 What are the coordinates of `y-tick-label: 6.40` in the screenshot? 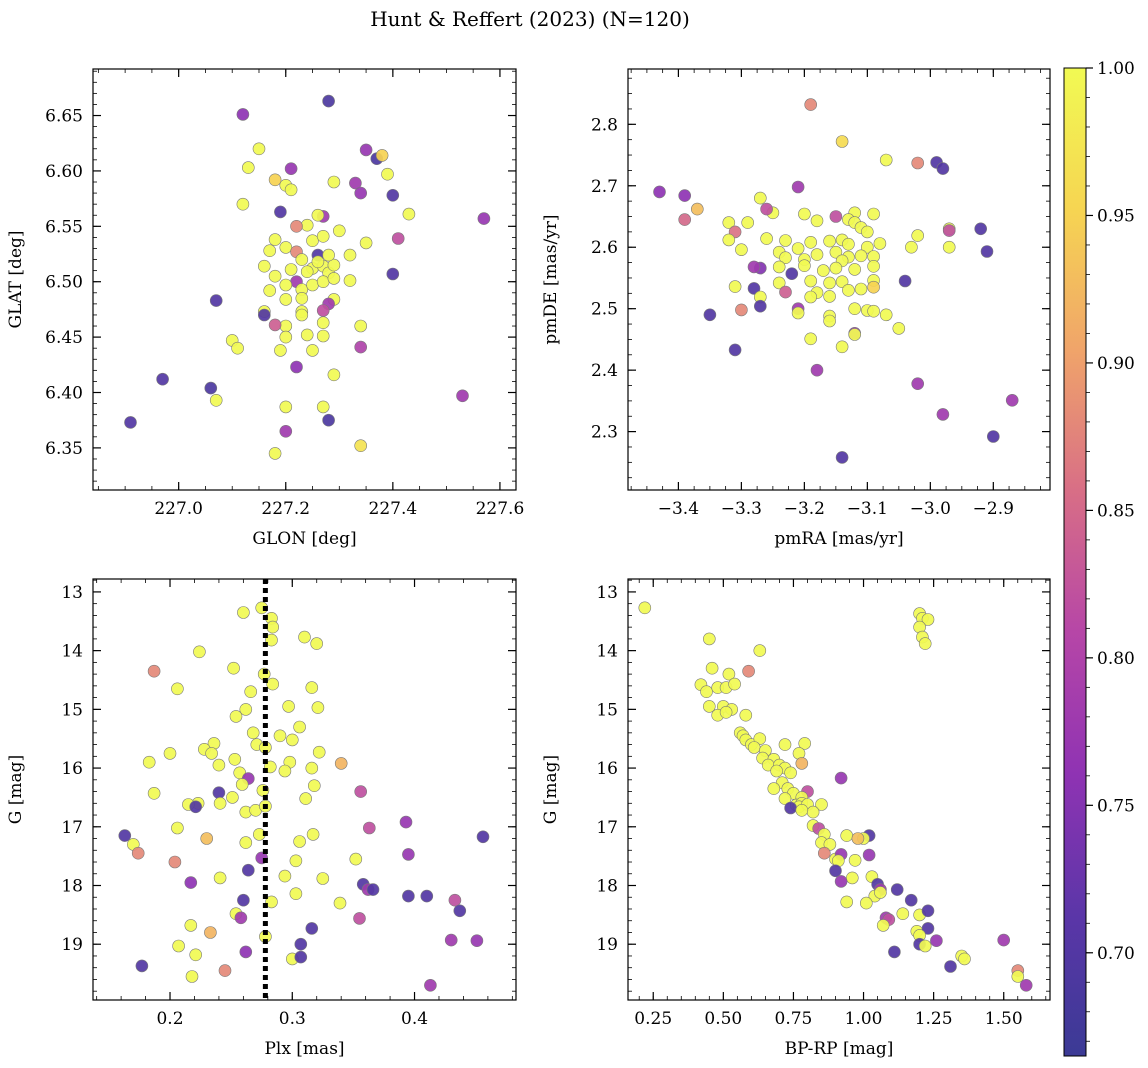 It's located at (64, 394).